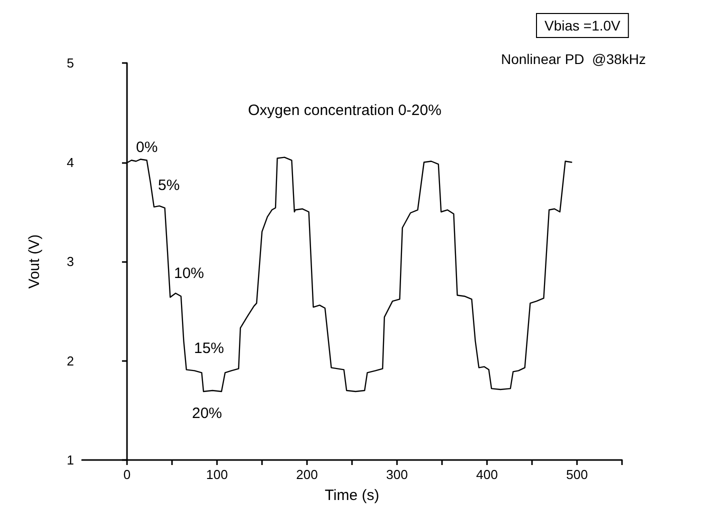 The width and height of the screenshot is (709, 525). What do you see at coordinates (34, 261) in the screenshot?
I see `y-axis-title: Vout (V)` at bounding box center [34, 261].